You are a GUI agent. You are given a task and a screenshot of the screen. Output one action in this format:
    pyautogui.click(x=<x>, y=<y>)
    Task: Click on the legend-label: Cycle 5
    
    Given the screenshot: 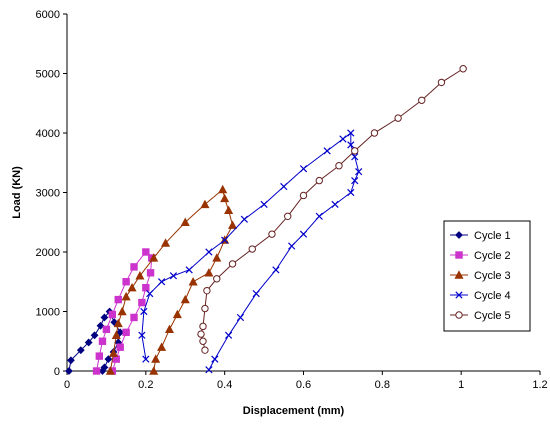 What is the action you would take?
    pyautogui.click(x=492, y=316)
    